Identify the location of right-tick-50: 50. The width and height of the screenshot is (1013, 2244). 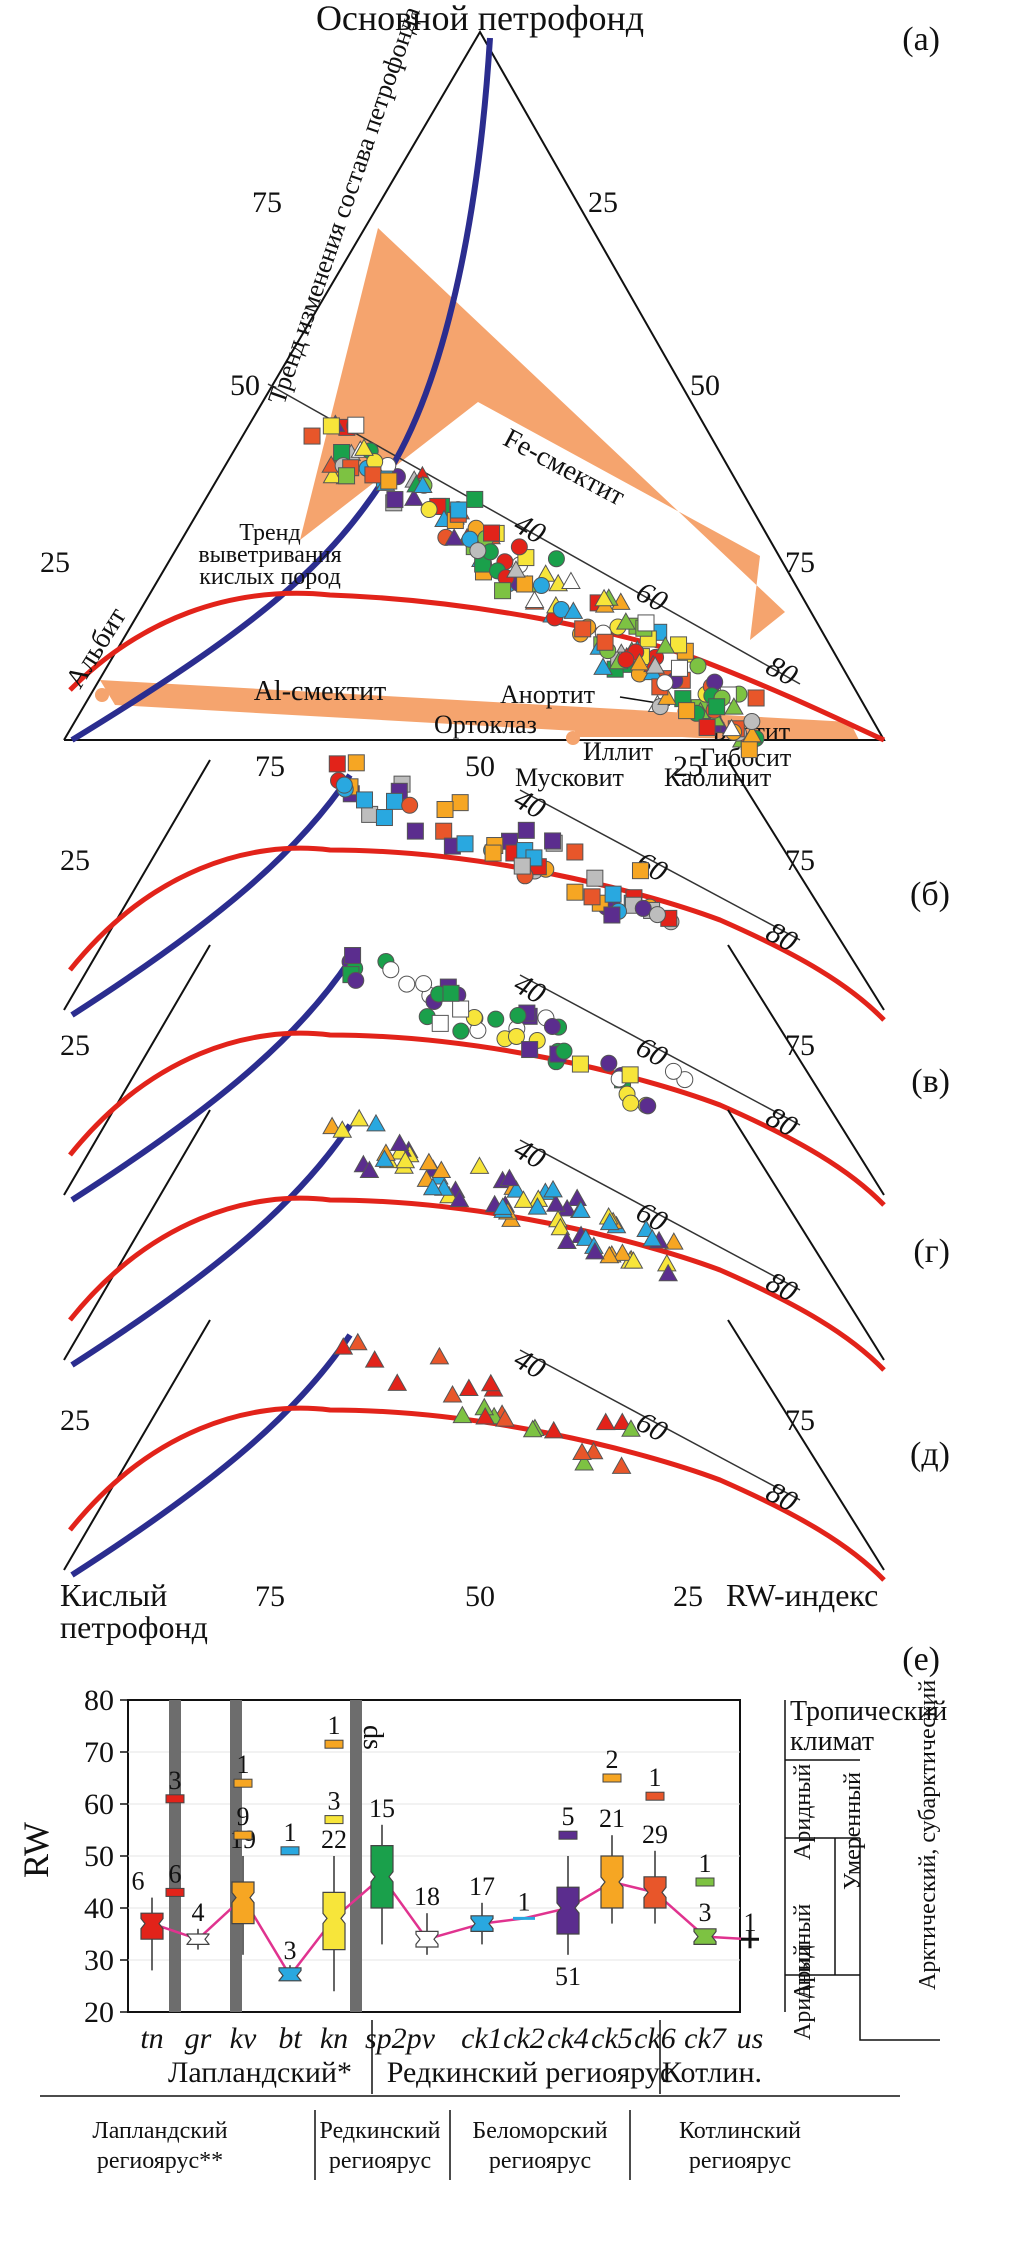
(705, 385).